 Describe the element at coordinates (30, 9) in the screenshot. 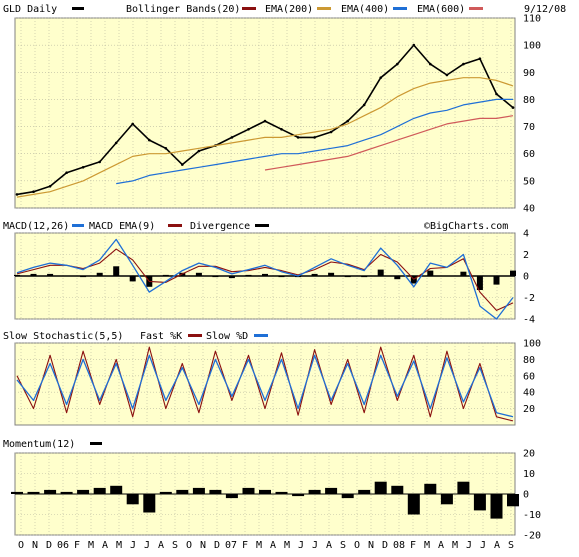

I see `price-title: GLD Daily` at that location.